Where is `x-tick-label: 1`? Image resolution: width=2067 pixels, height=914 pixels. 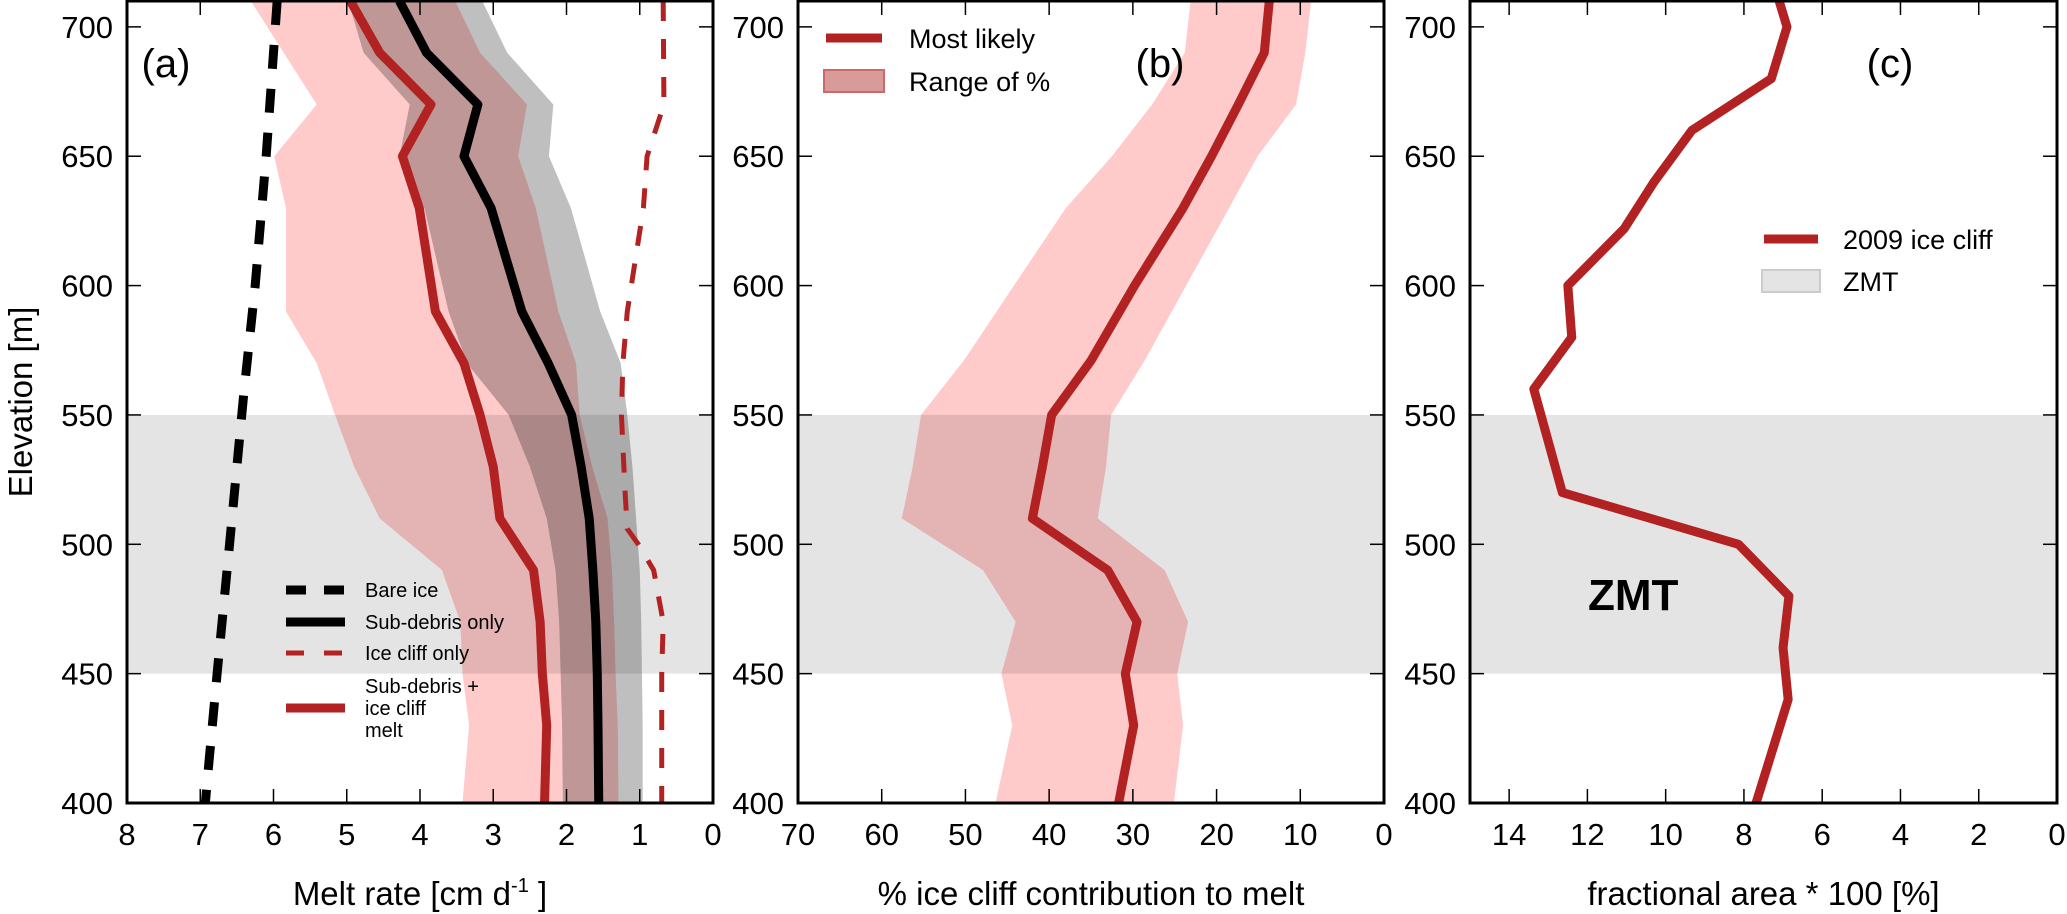 x-tick-label: 1 is located at coordinates (639, 834).